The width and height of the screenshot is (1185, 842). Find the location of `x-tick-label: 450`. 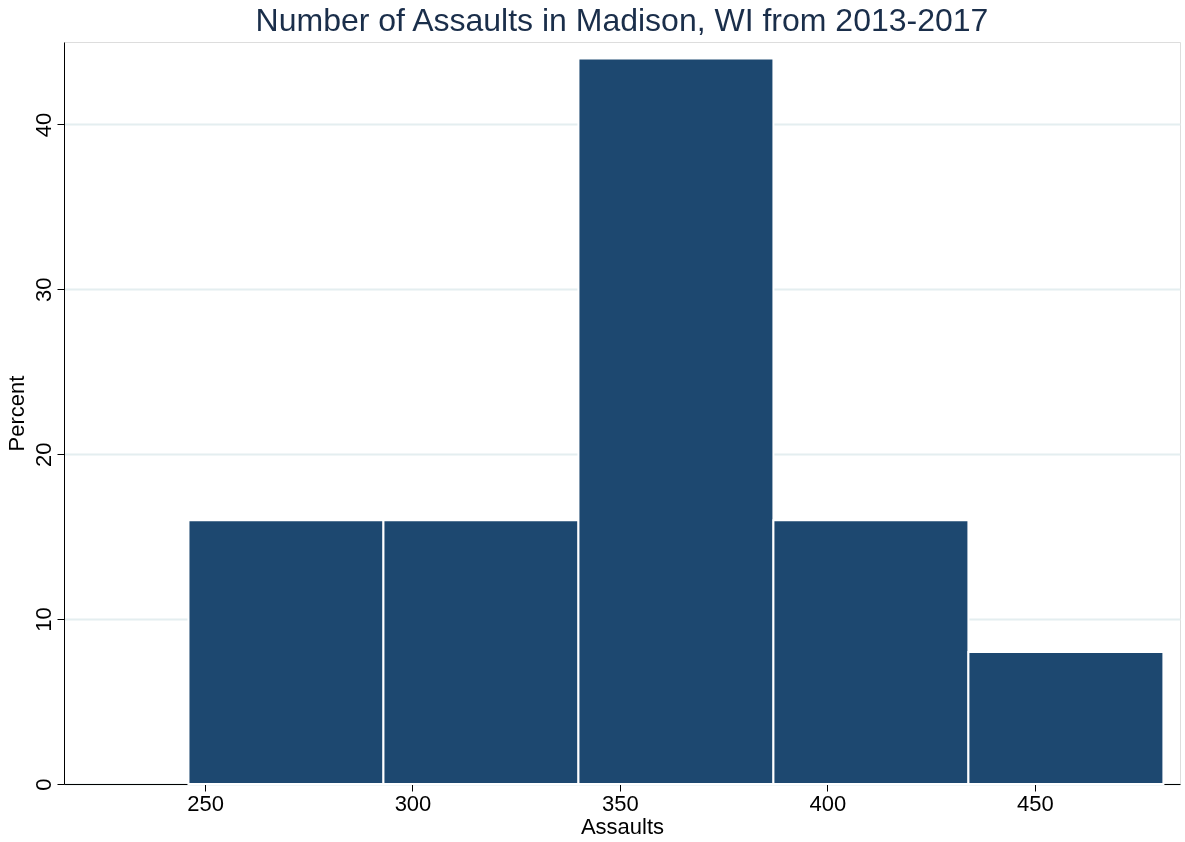

x-tick-label: 450 is located at coordinates (1035, 803).